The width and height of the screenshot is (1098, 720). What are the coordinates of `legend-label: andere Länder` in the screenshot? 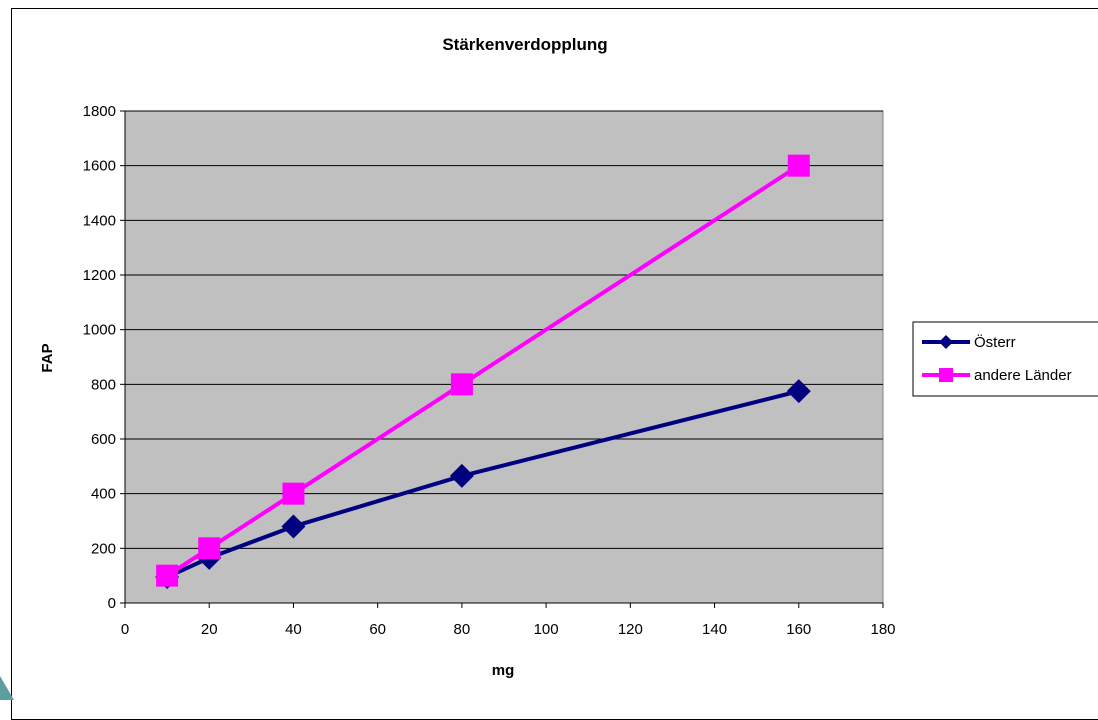 It's located at (1023, 375).